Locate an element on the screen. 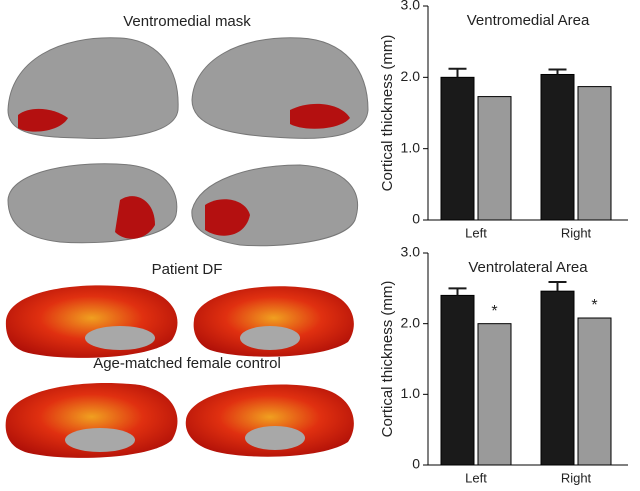 Image resolution: width=640 pixels, height=491 pixels. chart-title: Ventrolateral Area is located at coordinates (528, 267).